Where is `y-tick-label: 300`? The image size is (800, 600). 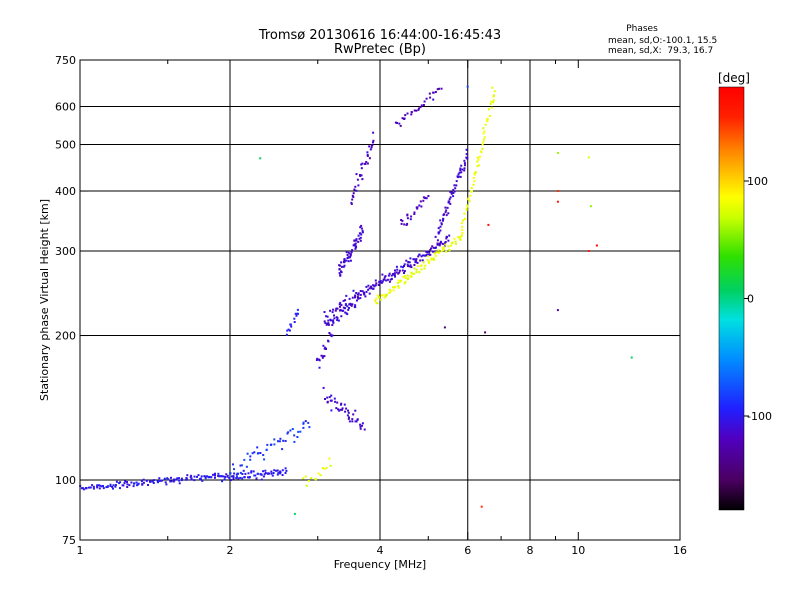 y-tick-label: 300 is located at coordinates (65, 251).